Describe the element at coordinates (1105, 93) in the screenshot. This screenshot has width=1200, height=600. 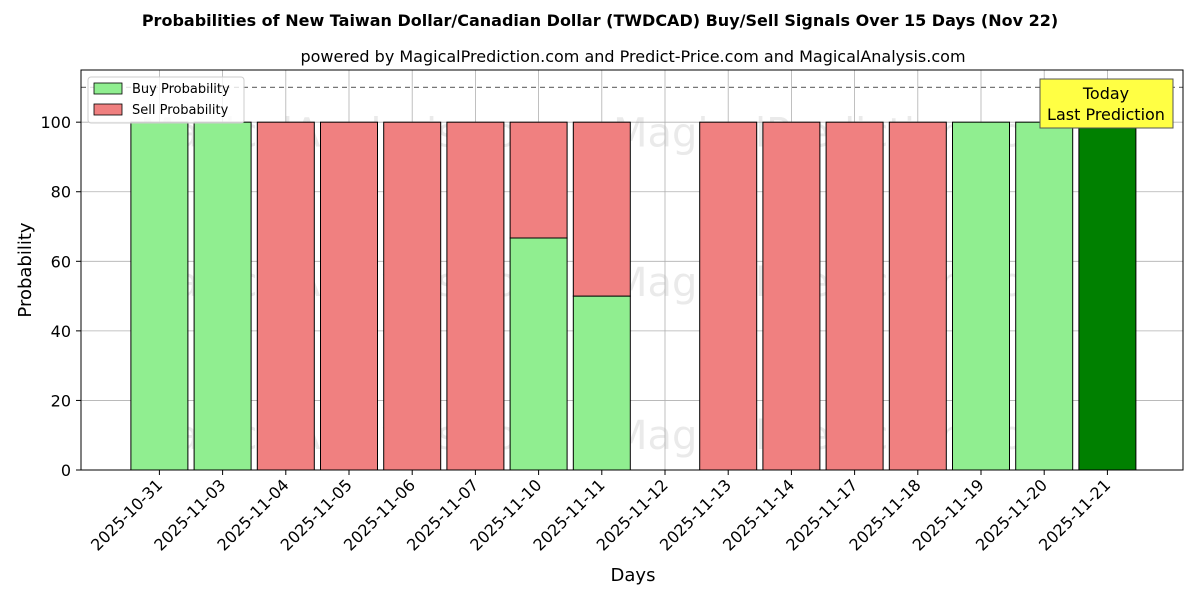
I see `today-annotation-line1: Today` at that location.